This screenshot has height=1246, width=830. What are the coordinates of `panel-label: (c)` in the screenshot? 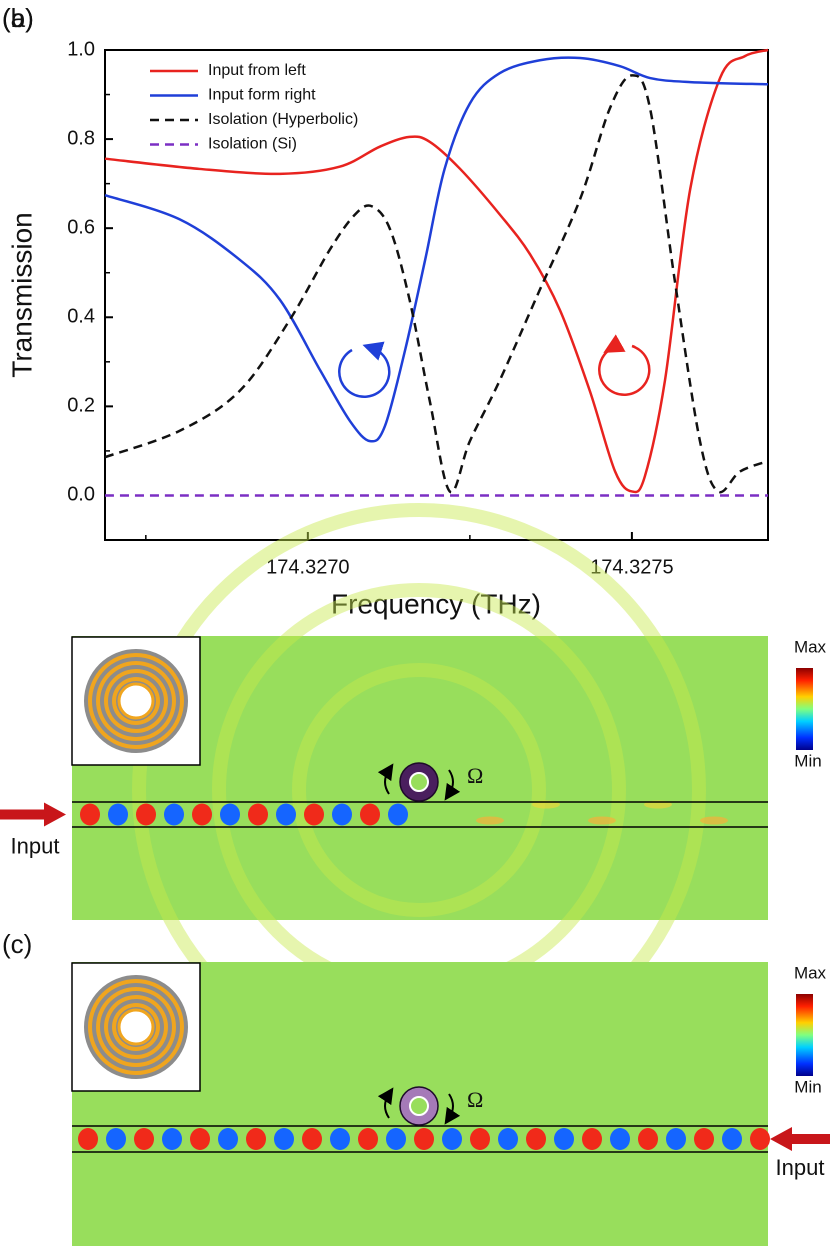 It's located at (17, 944).